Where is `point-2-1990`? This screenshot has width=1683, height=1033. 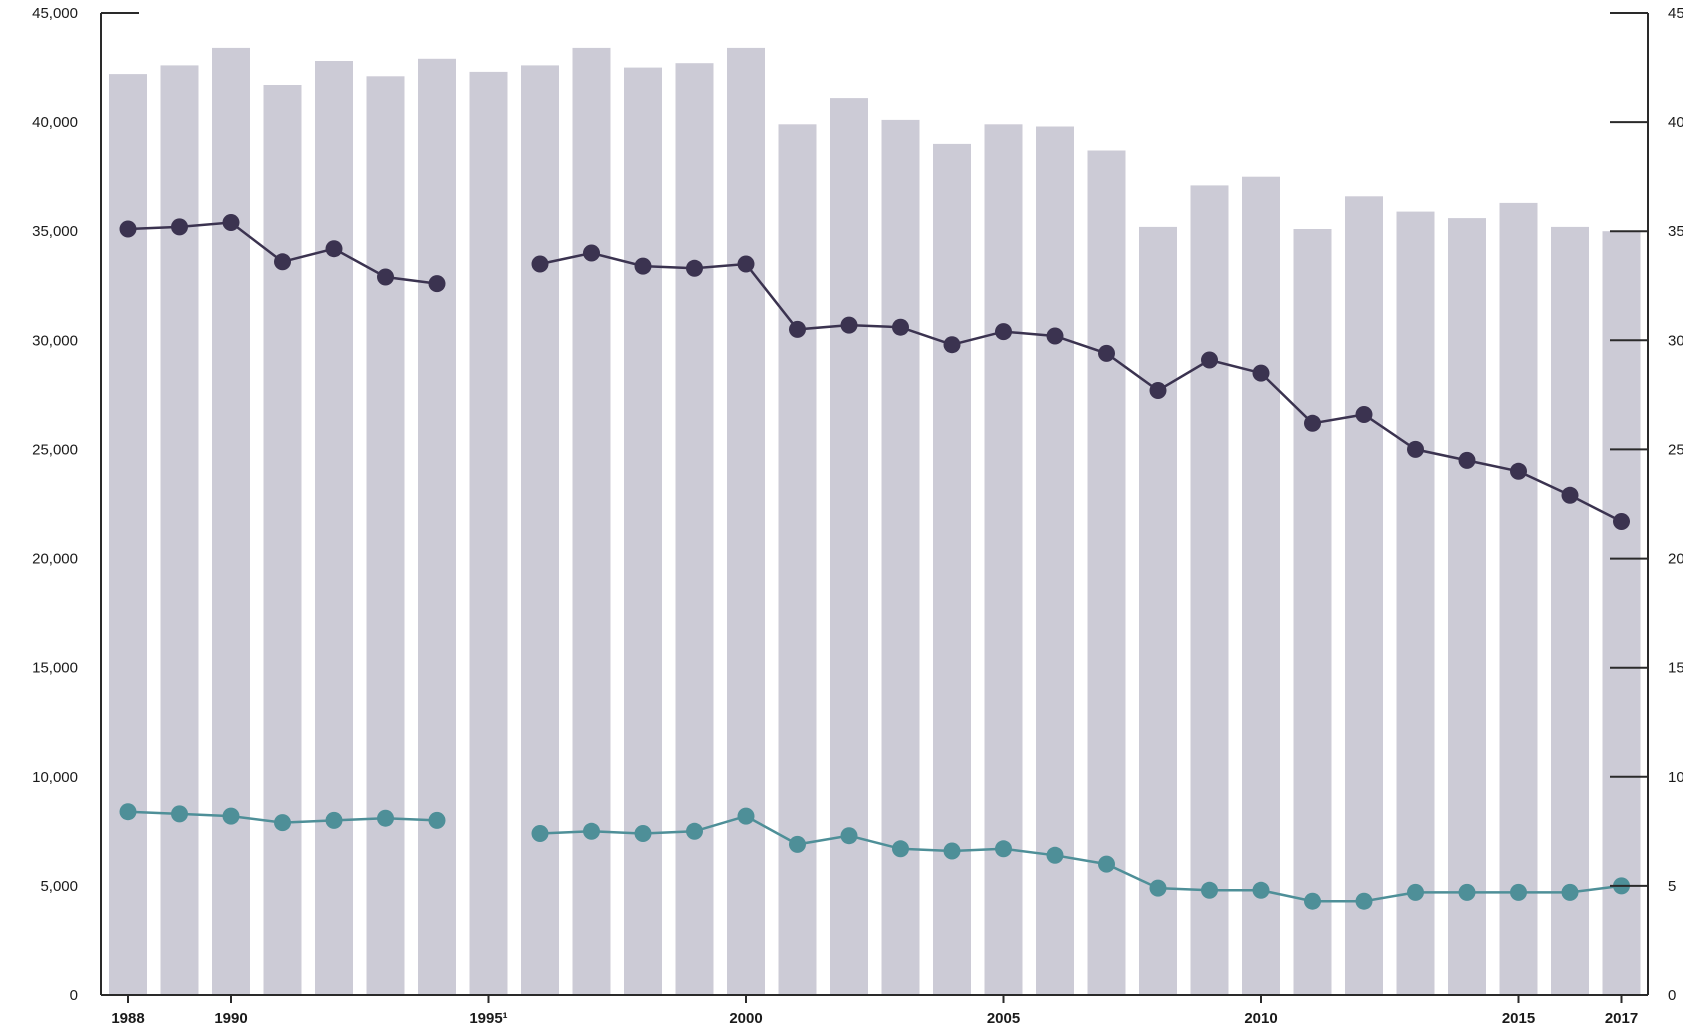 point-2-1990 is located at coordinates (231, 816).